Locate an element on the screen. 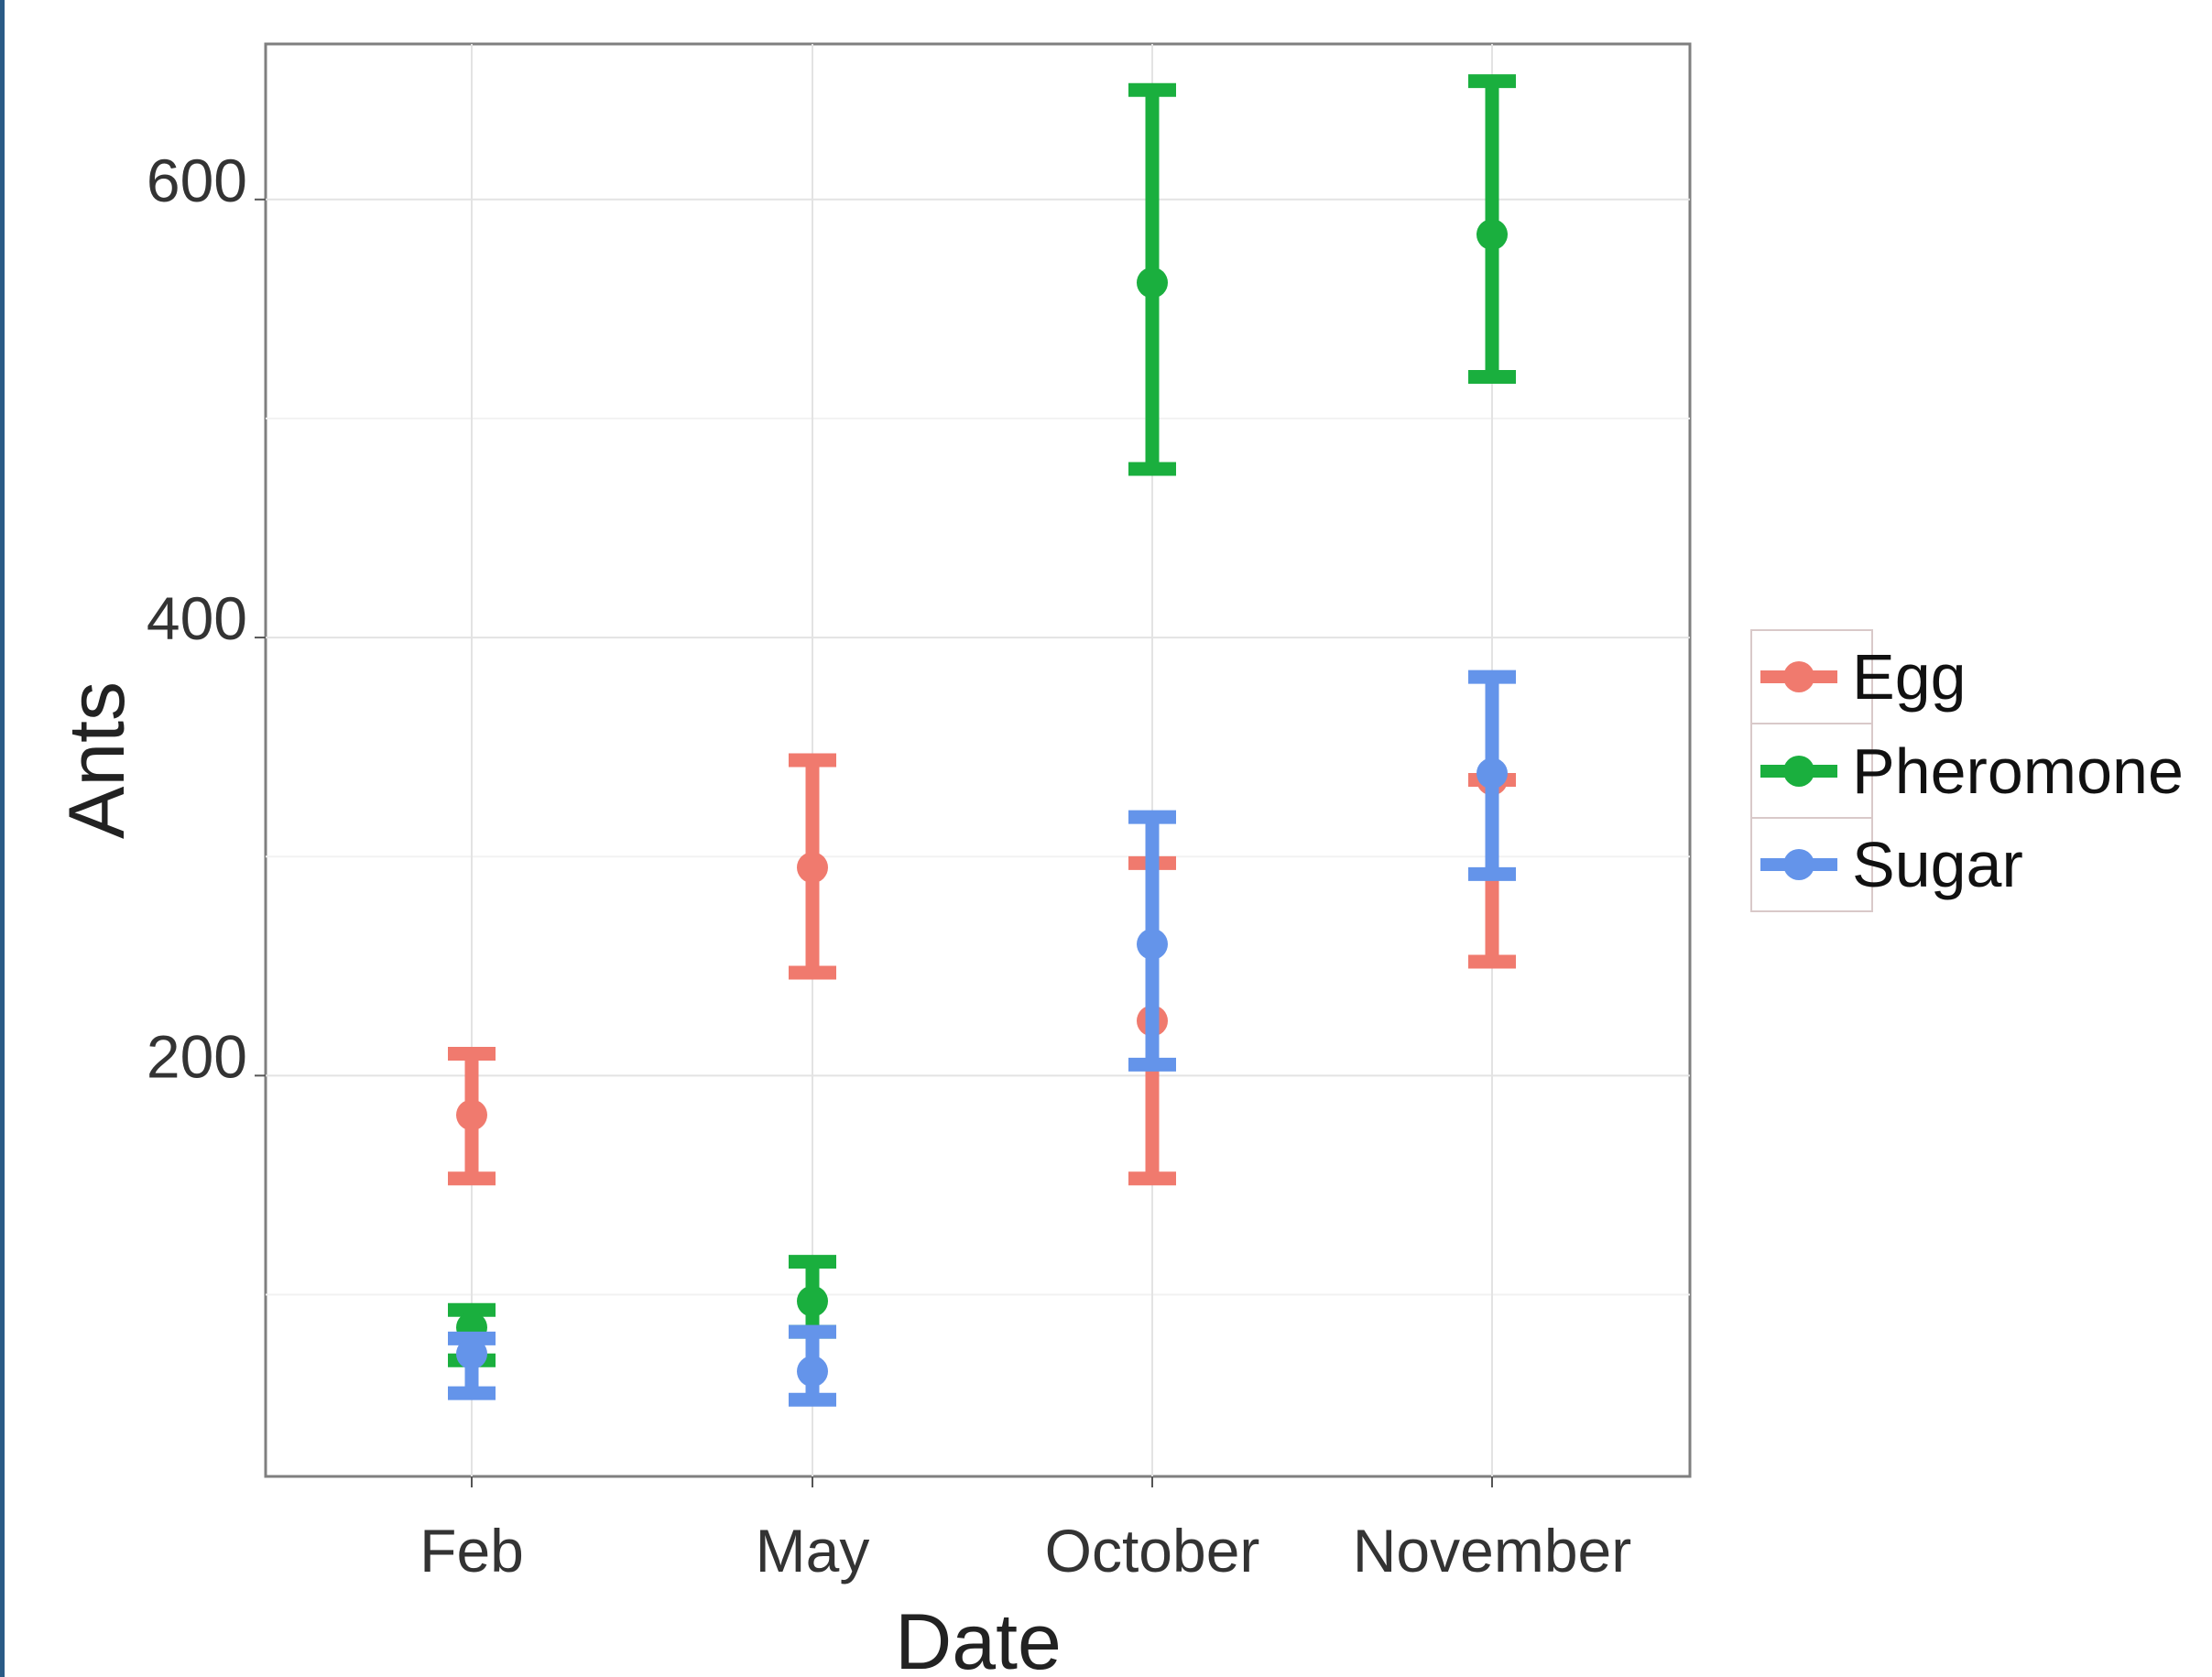 The image size is (2212, 1677). x-axis-title: Date is located at coordinates (979, 1637).